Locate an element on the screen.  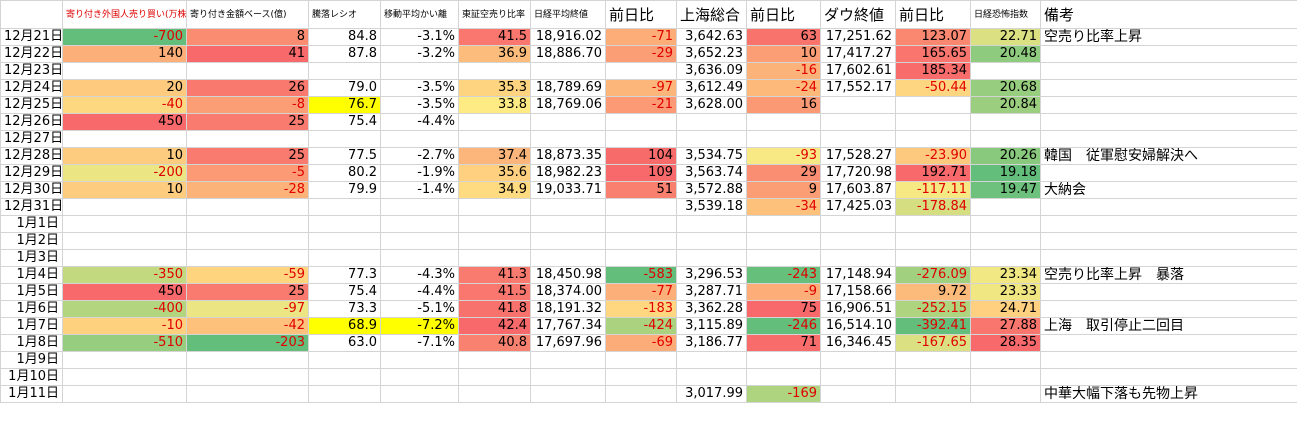
cell: -183 is located at coordinates (641, 309).